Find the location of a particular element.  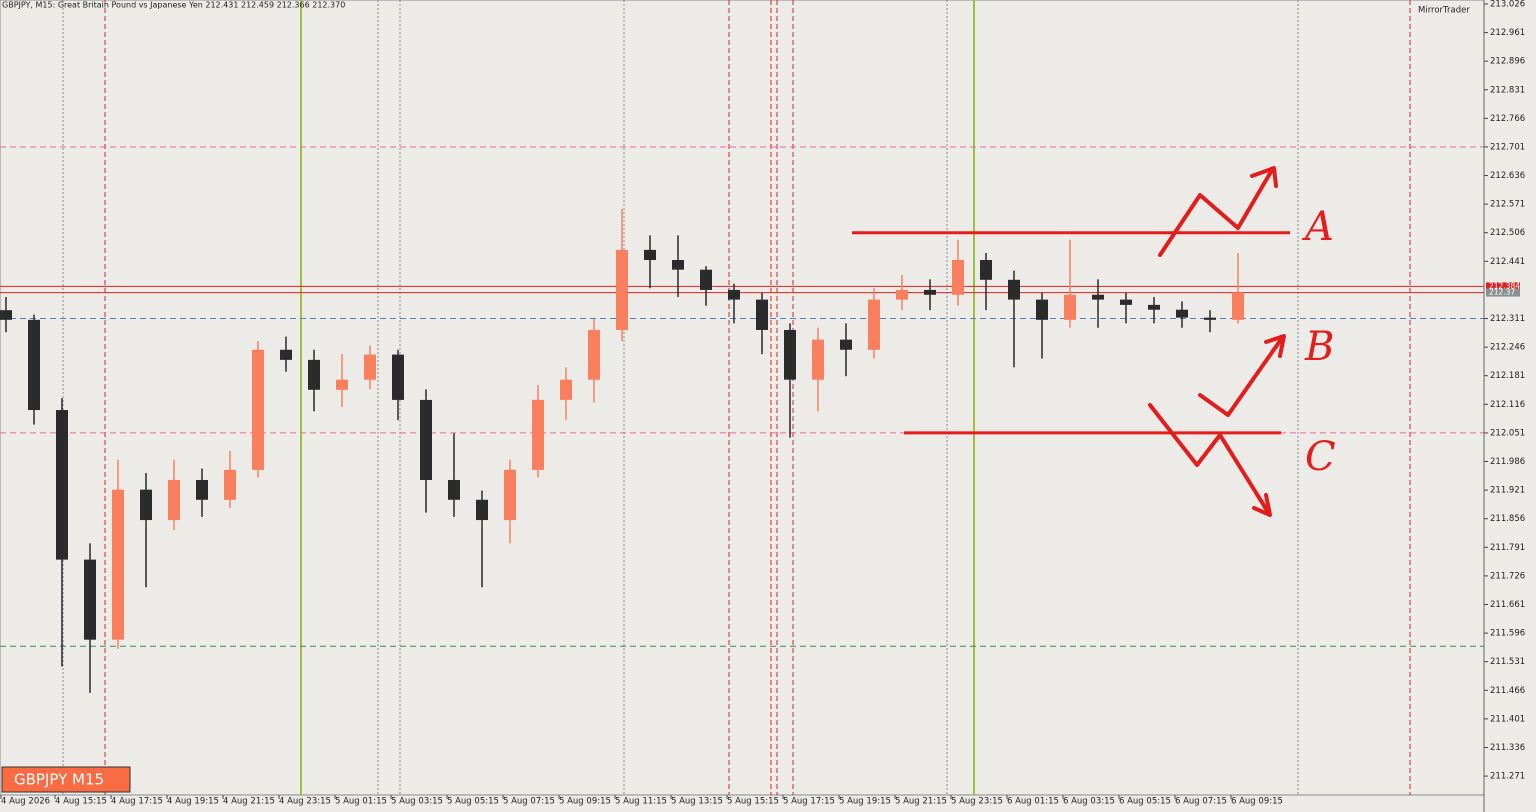

y-tick-label: 211.401 is located at coordinates (1507, 719).